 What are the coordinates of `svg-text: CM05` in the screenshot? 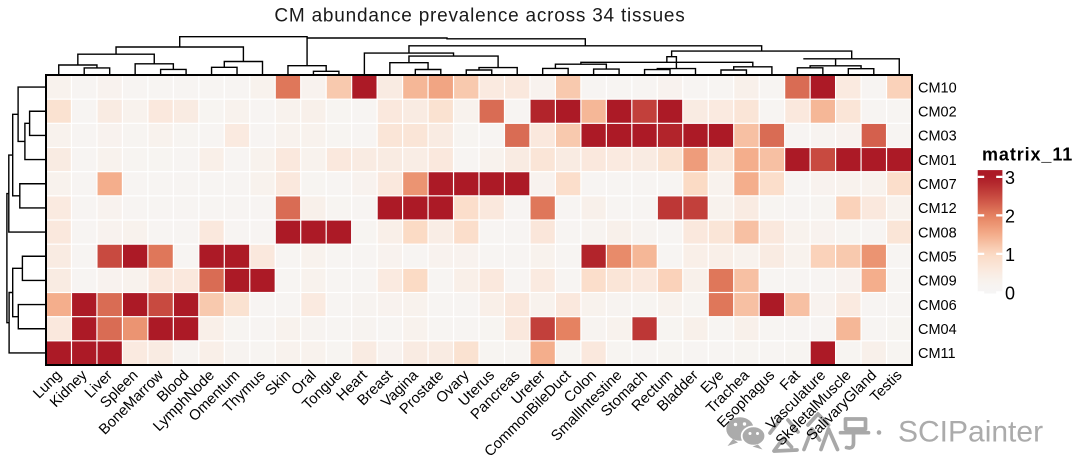 It's located at (937, 257).